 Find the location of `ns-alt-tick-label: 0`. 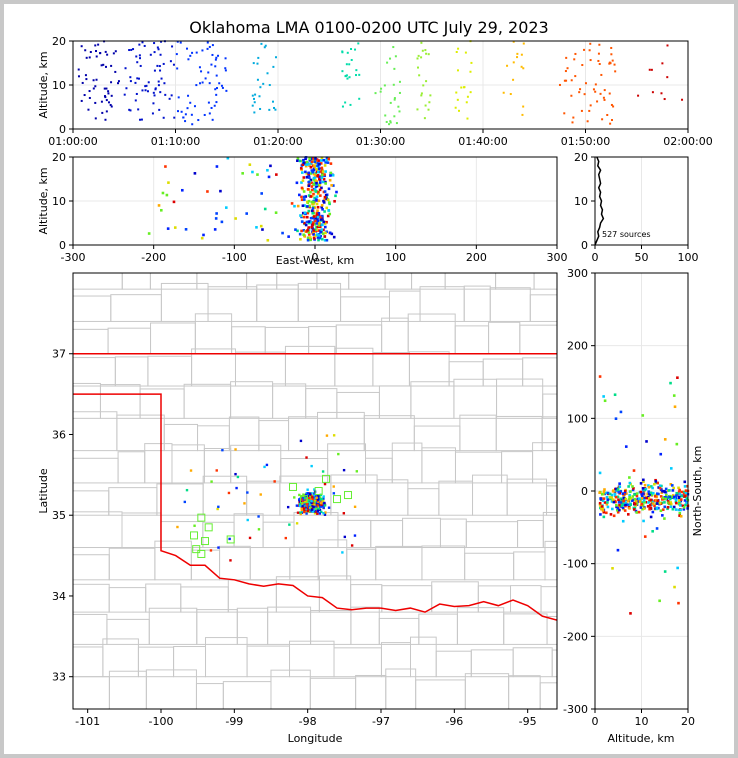

ns-alt-tick-label: 0 is located at coordinates (595, 721).